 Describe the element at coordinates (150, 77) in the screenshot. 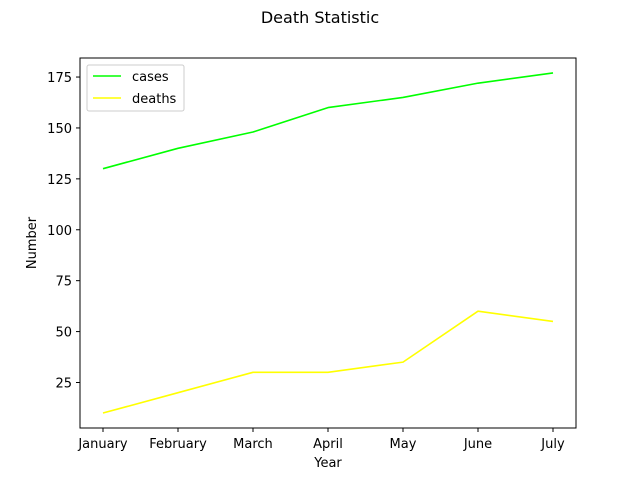

I see `legend-label-cases: cases` at that location.